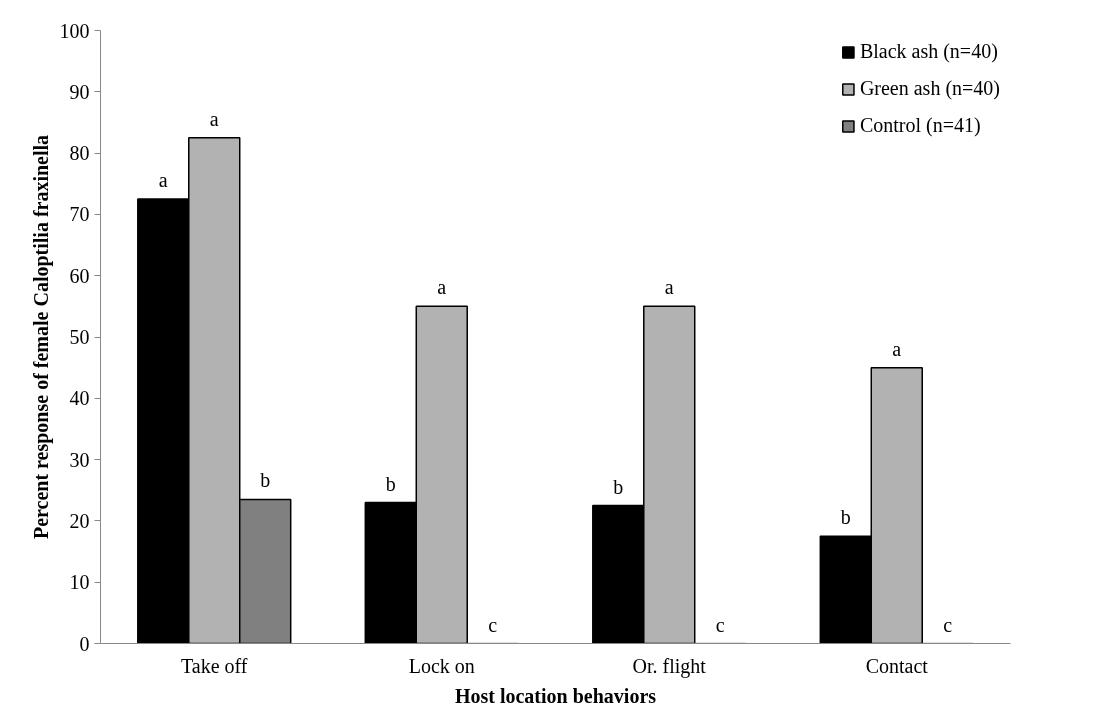 The height and width of the screenshot is (709, 1115). I want to click on y-tick-label: 80, so click(79, 153).